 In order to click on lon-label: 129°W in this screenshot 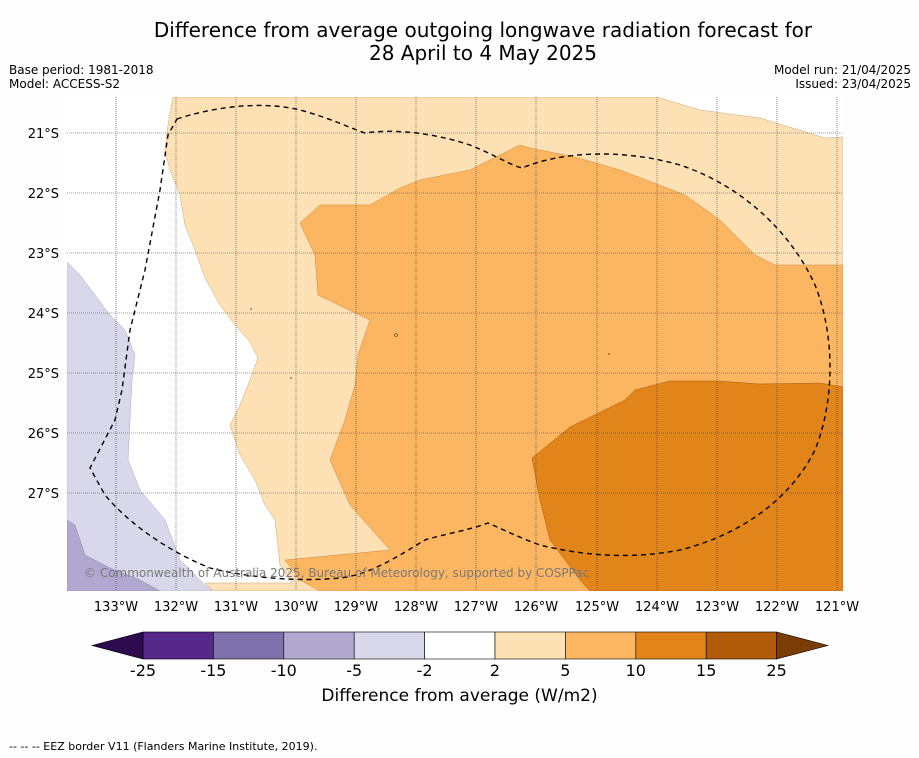, I will do `click(356, 607)`.